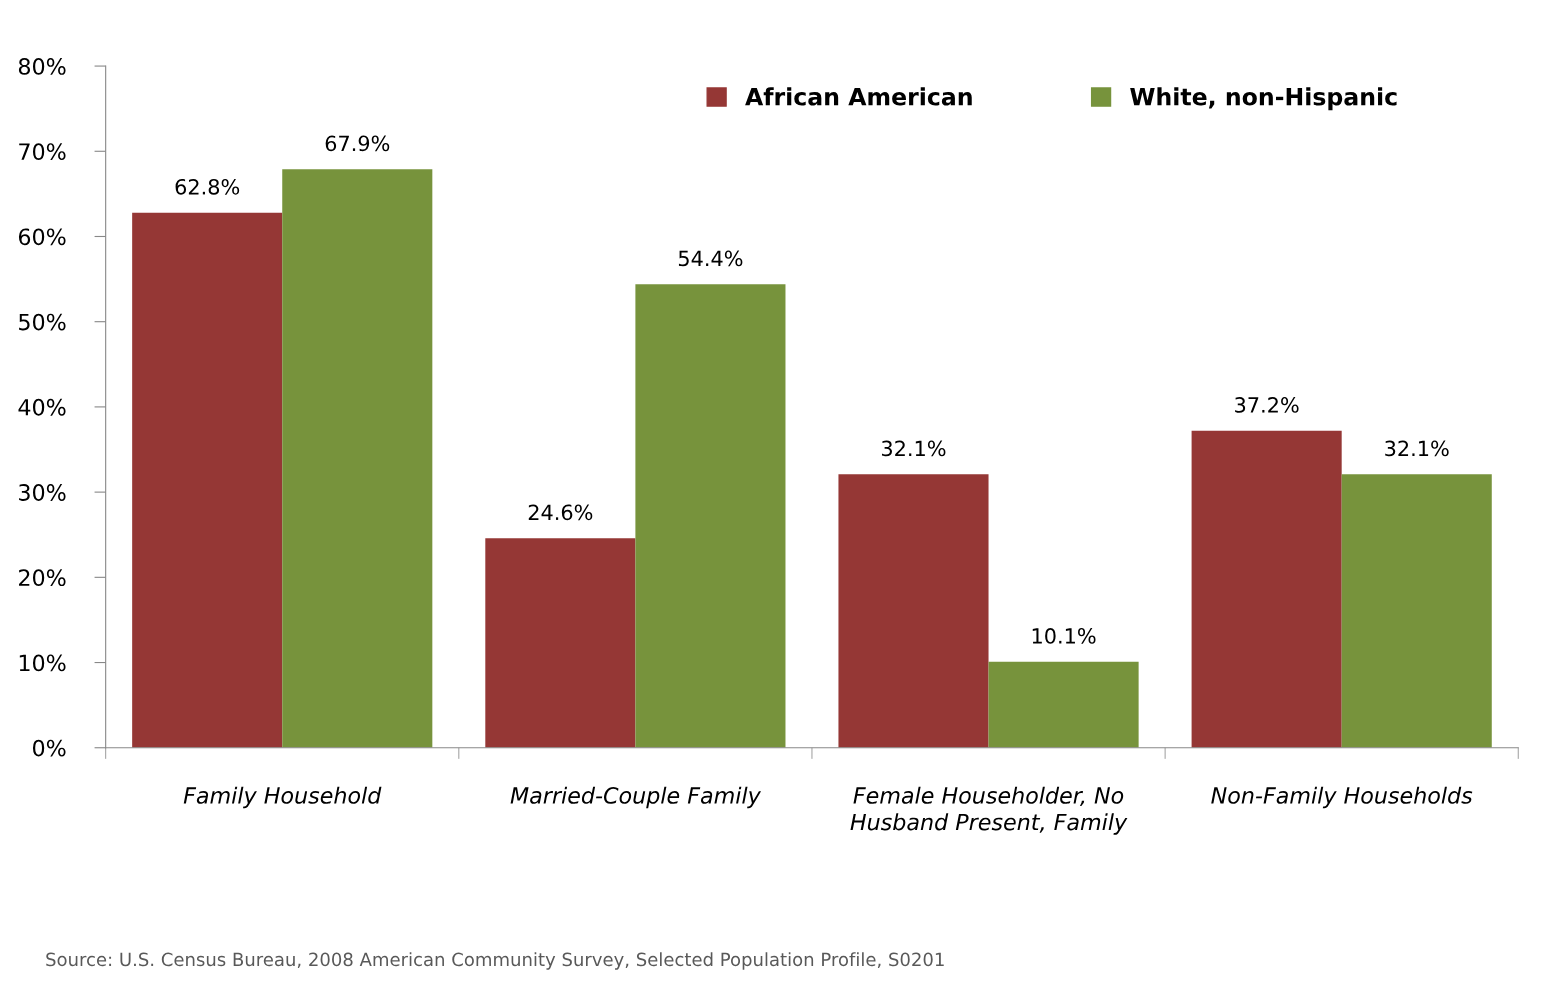 This screenshot has width=1554, height=1001. What do you see at coordinates (560, 512) in the screenshot?
I see `data-label: 24.6%` at bounding box center [560, 512].